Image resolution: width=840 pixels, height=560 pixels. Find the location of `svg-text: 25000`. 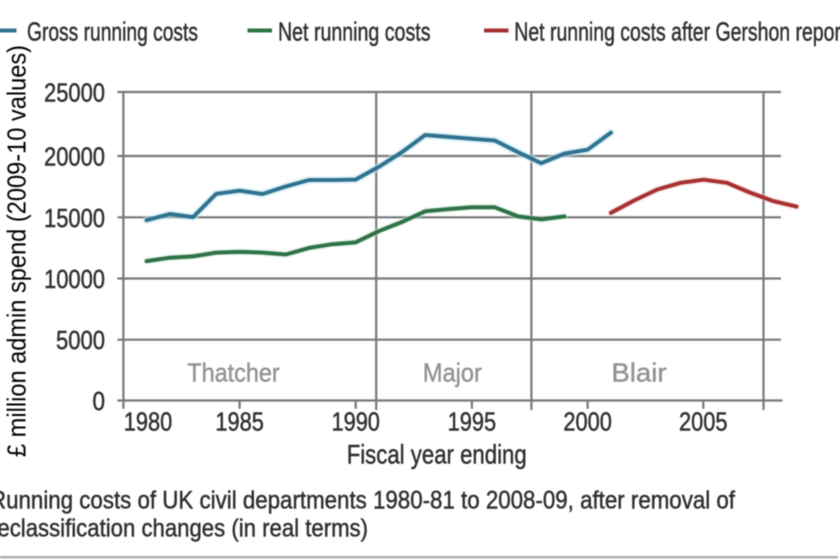

svg-text: 25000 is located at coordinates (74, 93).